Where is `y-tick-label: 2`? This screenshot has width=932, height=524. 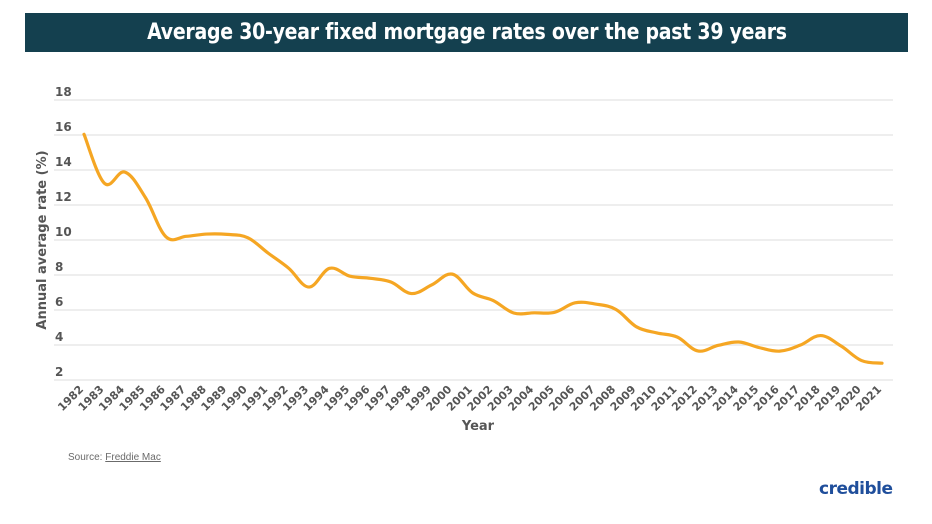 y-tick-label: 2 is located at coordinates (59, 372).